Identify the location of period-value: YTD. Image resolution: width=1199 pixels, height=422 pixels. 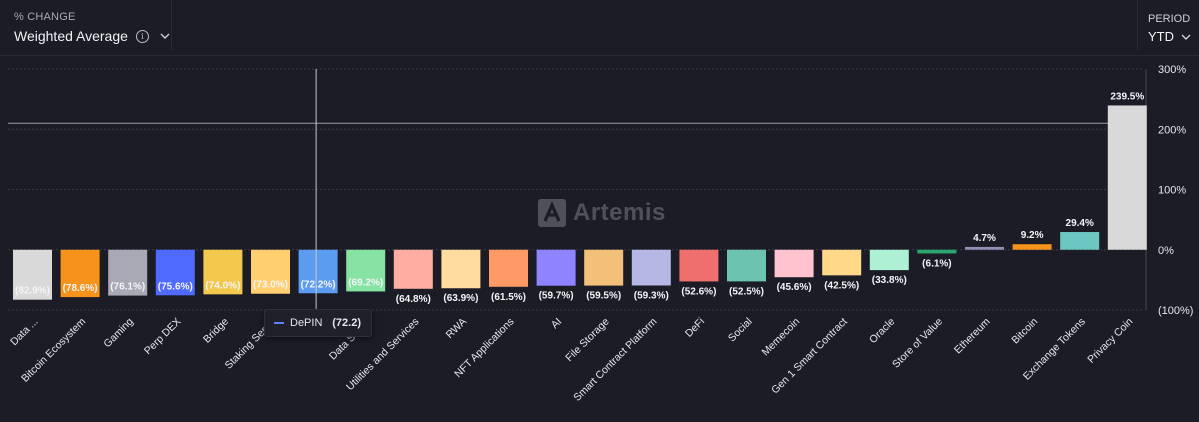
(1161, 36).